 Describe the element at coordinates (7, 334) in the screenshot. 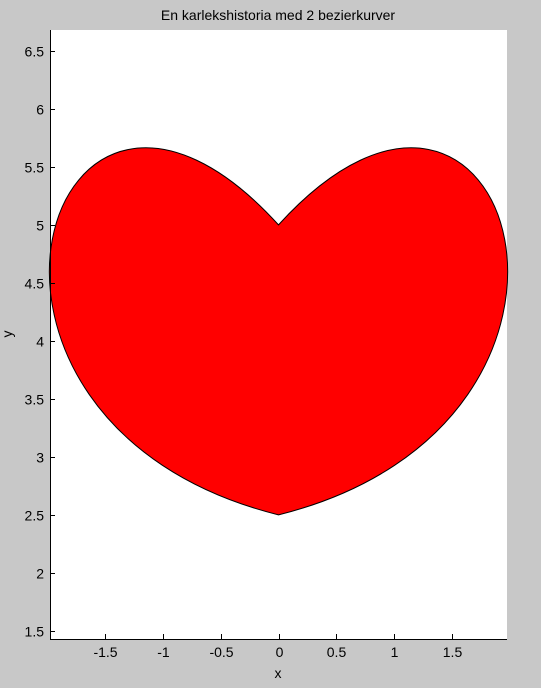

I see `y-axis-label: y` at that location.